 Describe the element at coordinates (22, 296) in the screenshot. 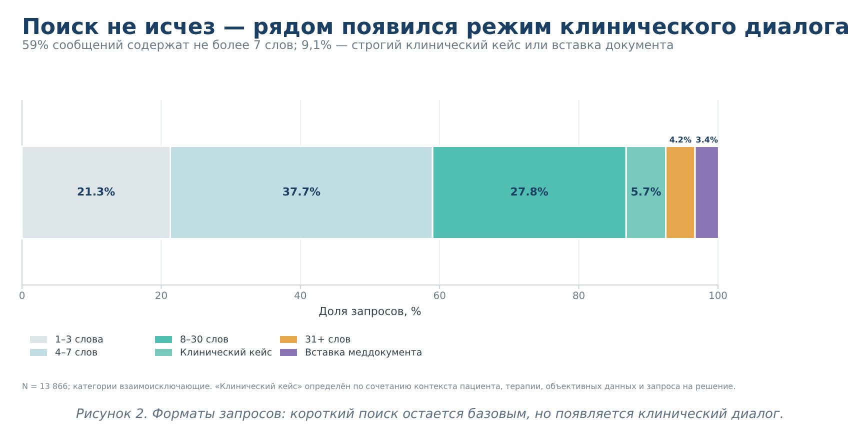

I see `x-tick-label: 0` at that location.